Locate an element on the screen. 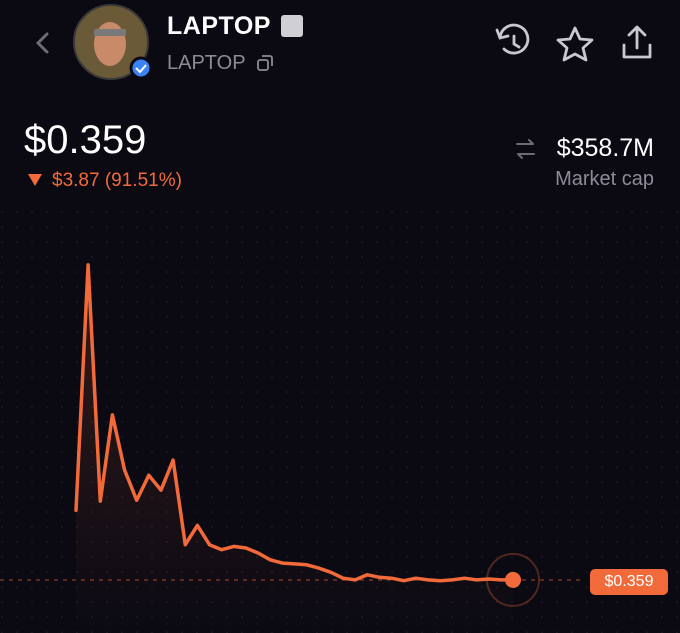 Image resolution: width=680 pixels, height=633 pixels. favorite-icon is located at coordinates (575, 44).